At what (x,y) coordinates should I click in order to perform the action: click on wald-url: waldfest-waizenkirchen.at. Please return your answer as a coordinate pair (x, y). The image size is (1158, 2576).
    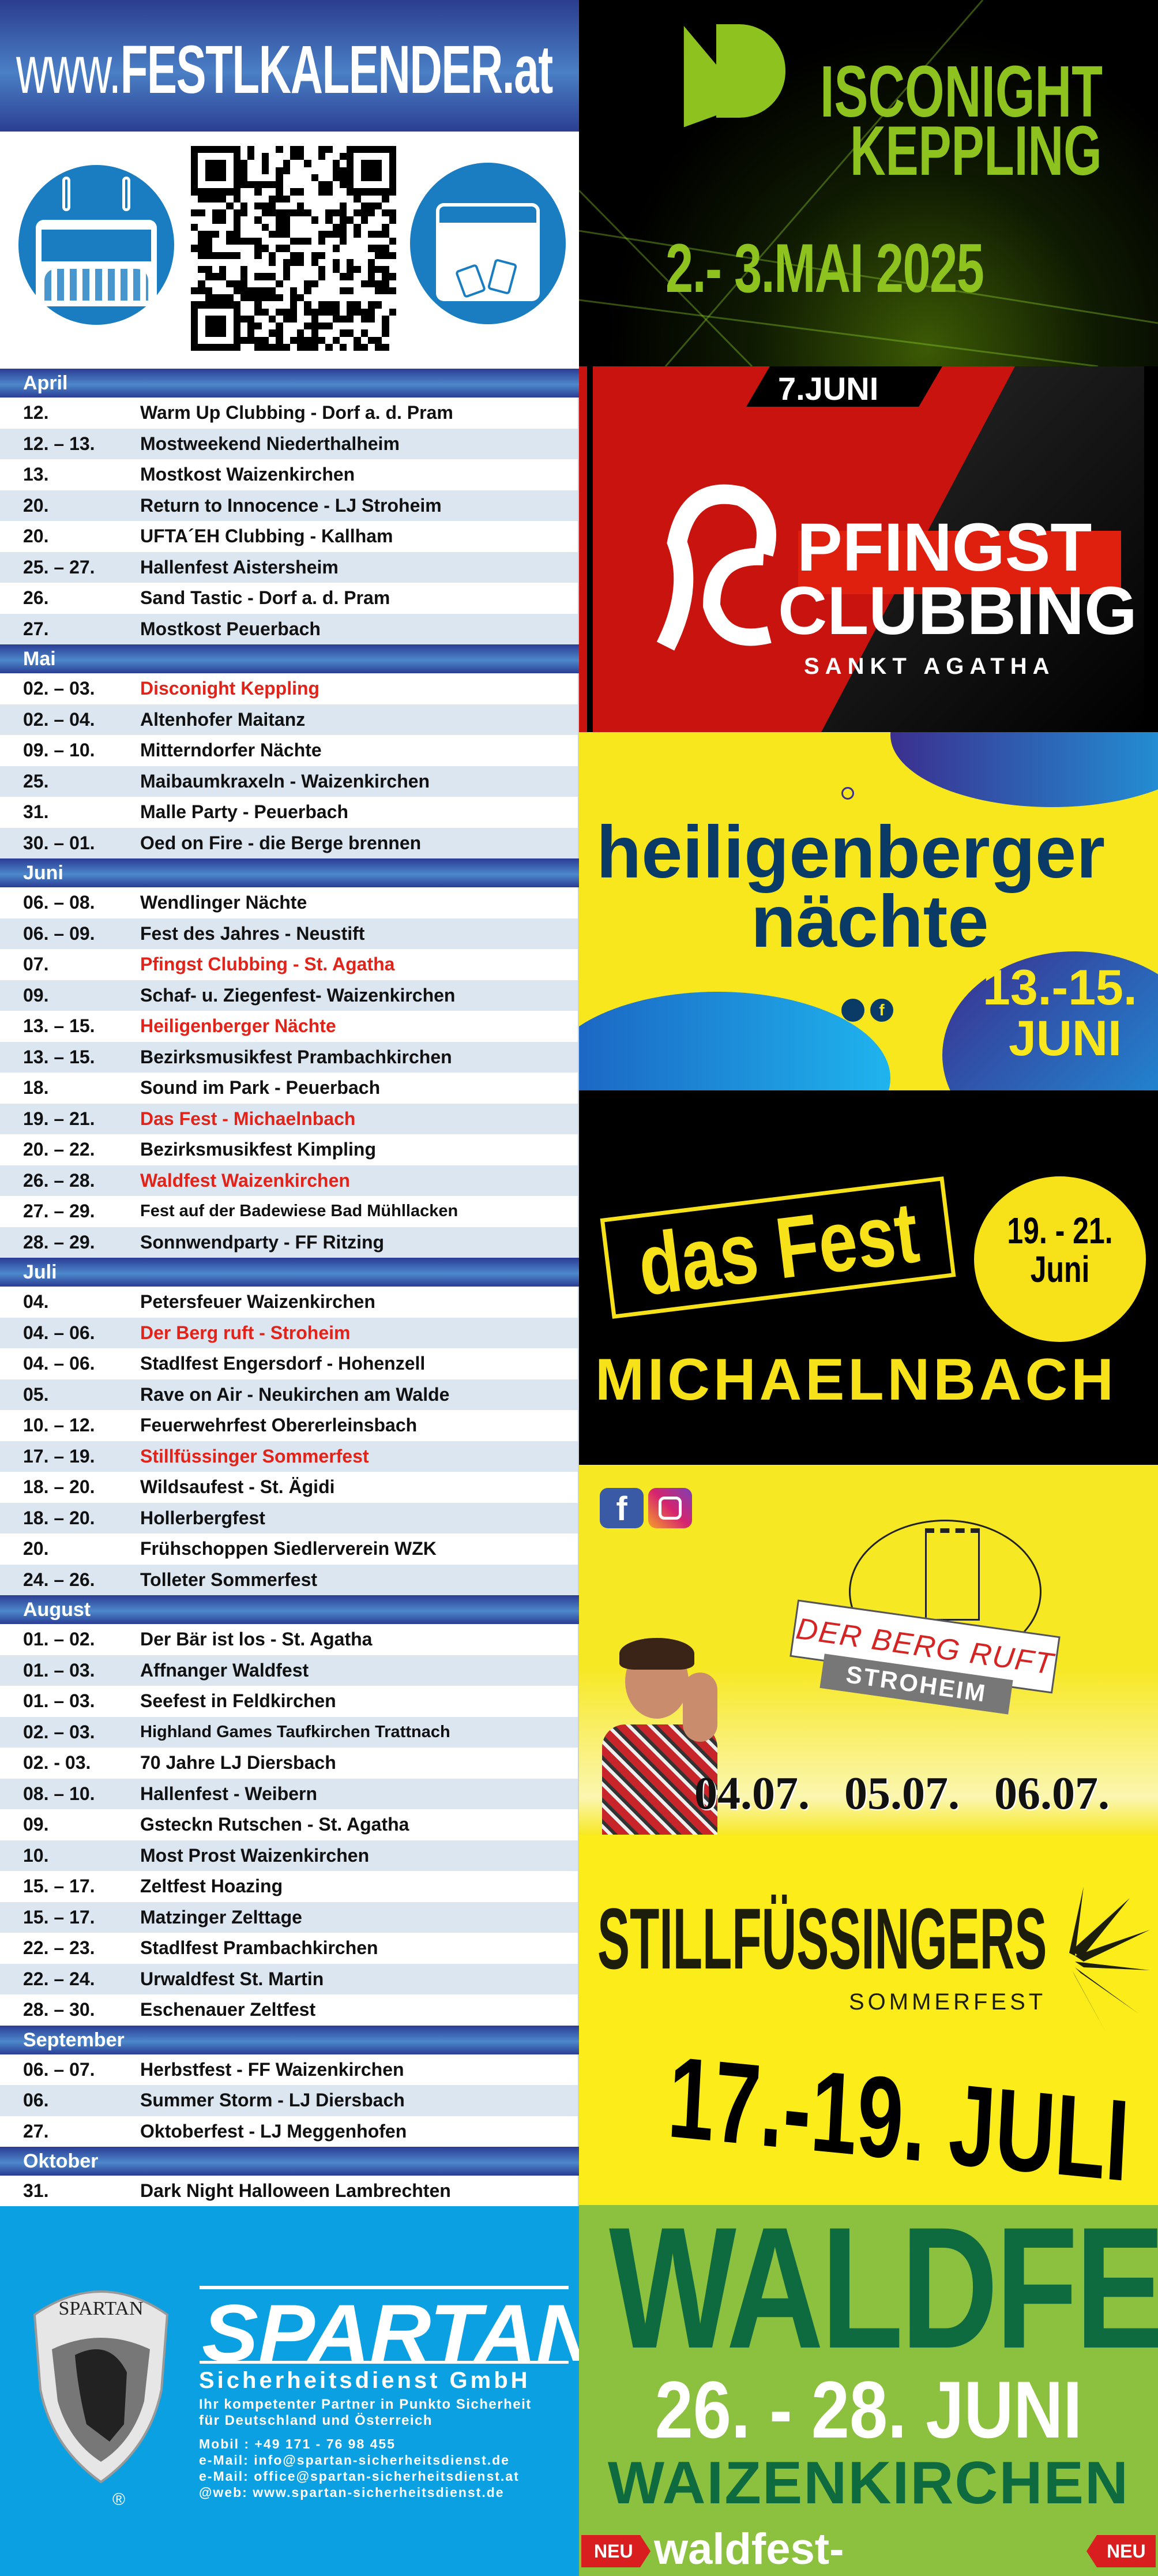
    Looking at the image, I should click on (829, 2550).